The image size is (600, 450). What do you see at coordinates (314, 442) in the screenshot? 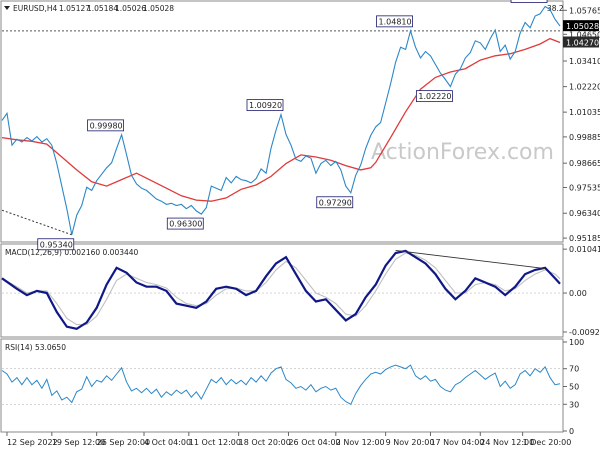
I see `time-tick-label: 26 Oct 04:00` at bounding box center [314, 442].